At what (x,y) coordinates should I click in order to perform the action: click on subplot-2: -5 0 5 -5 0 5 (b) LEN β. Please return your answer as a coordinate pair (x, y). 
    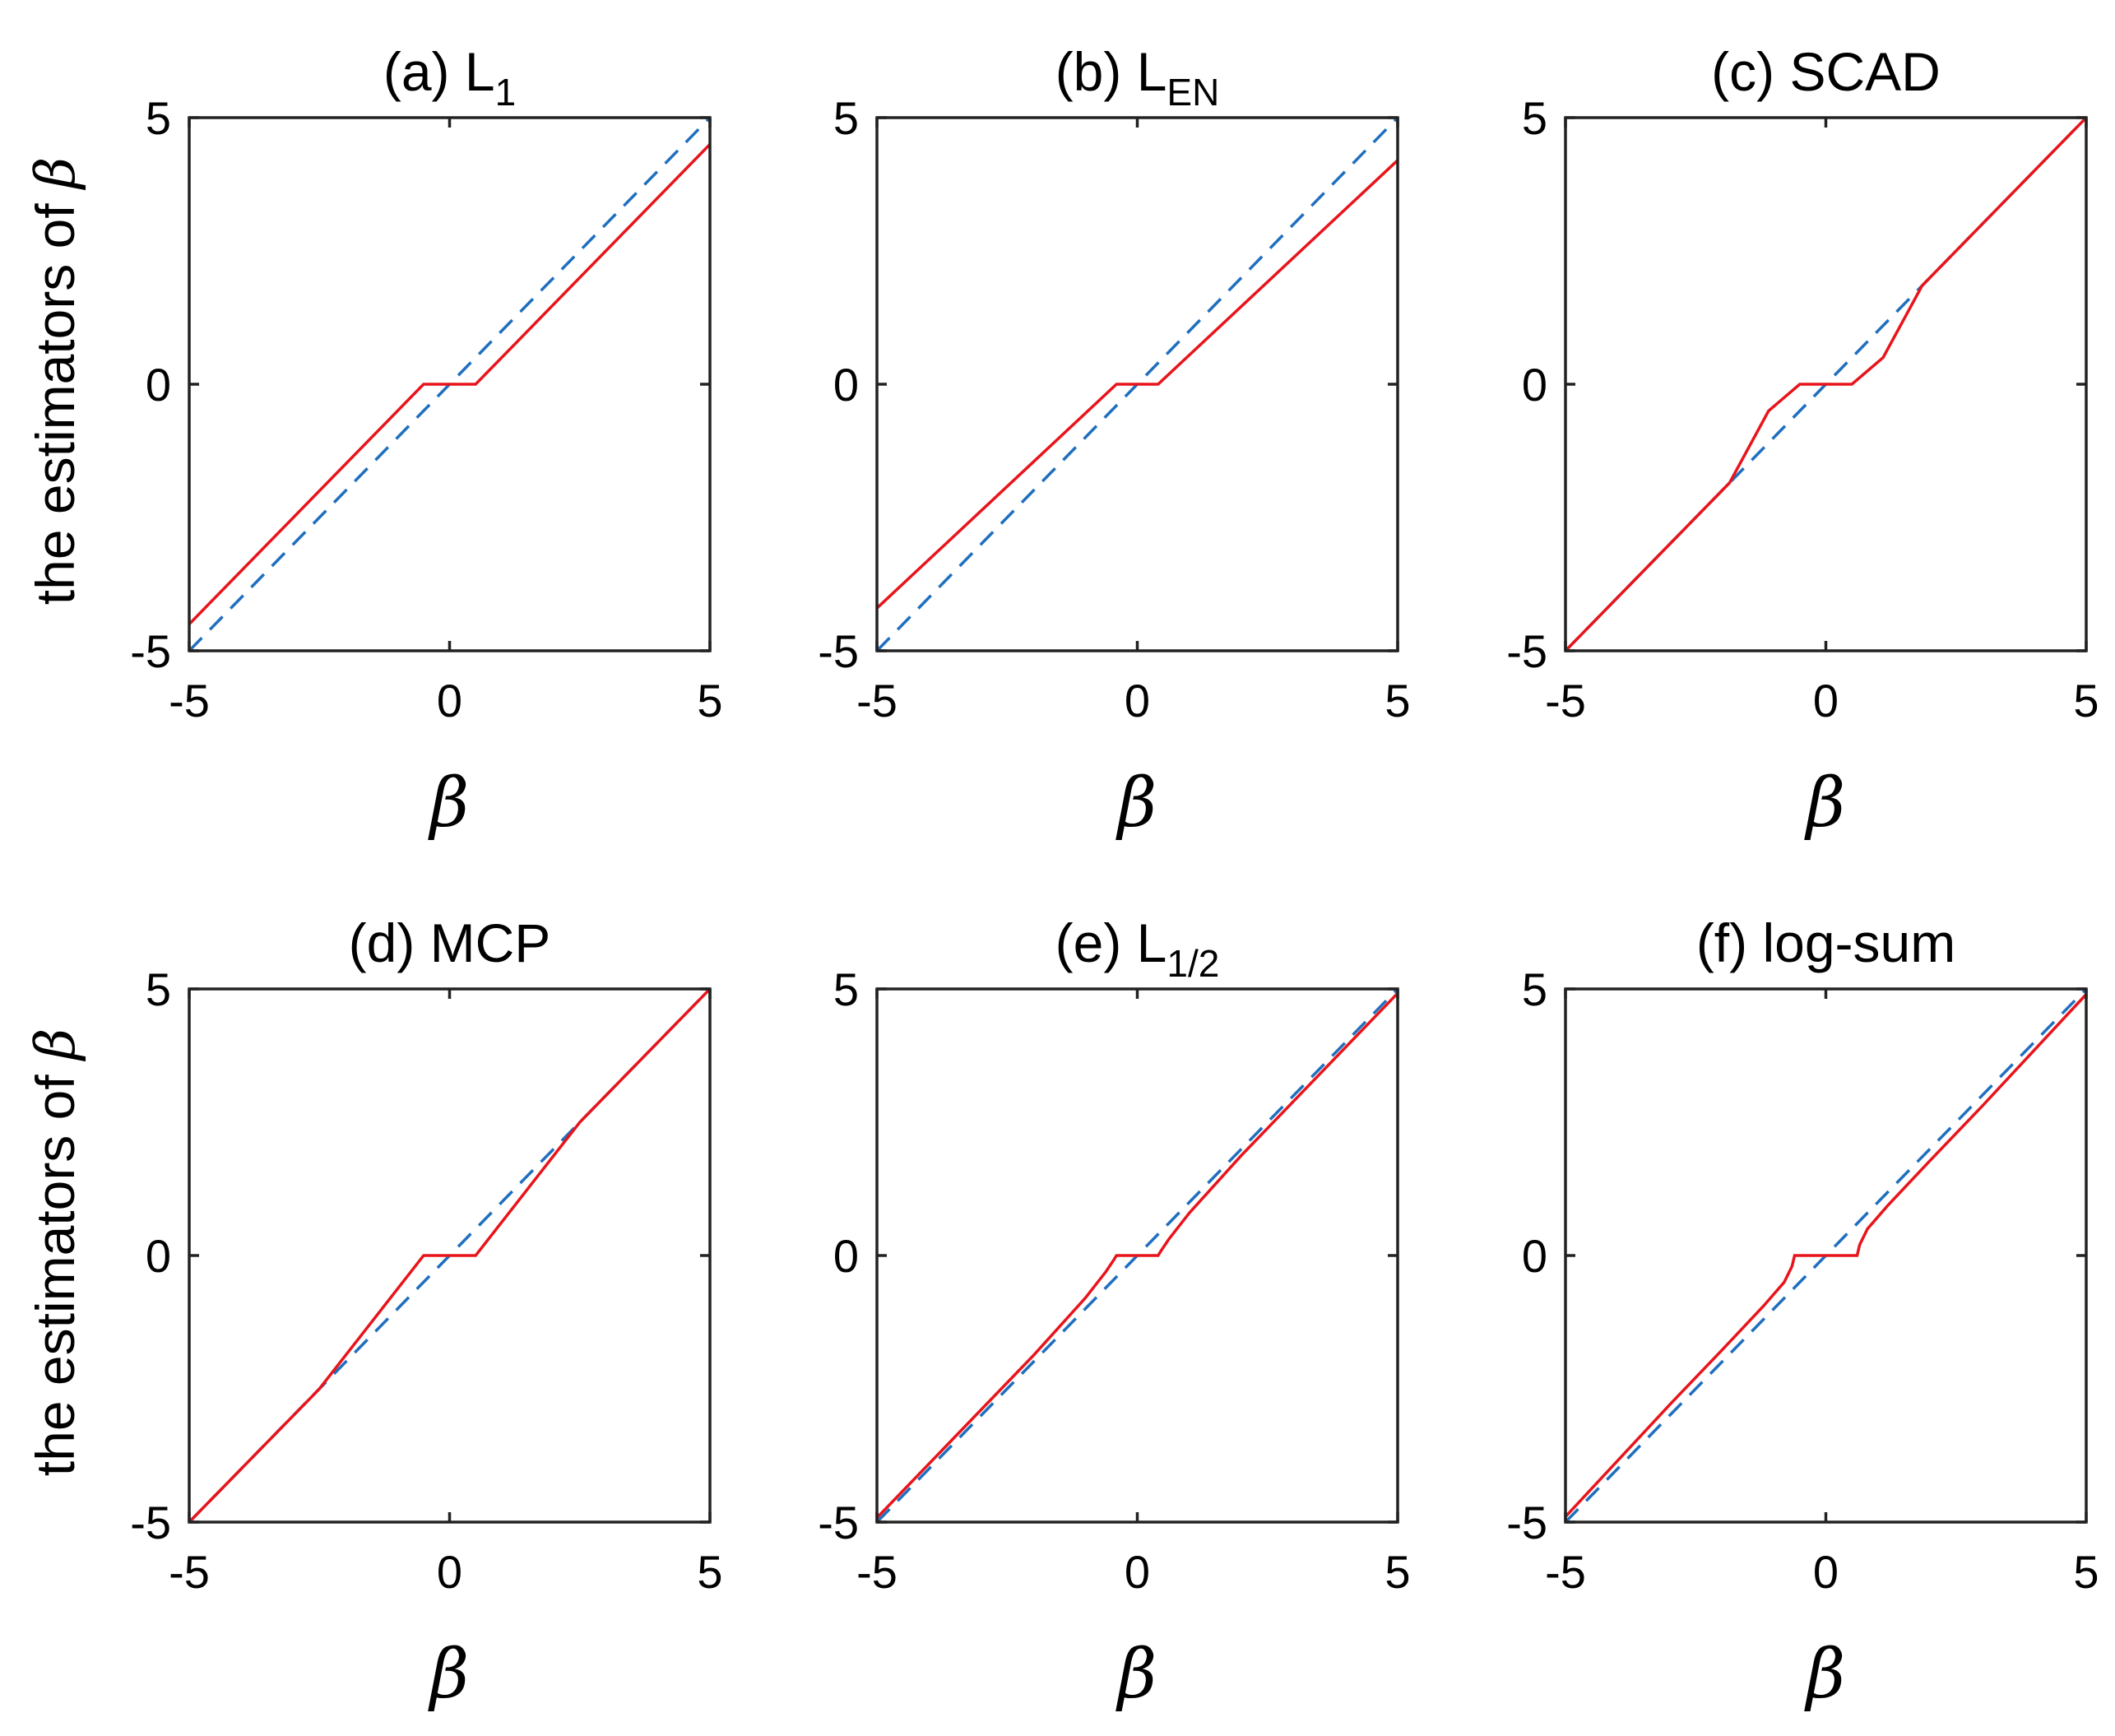
    Looking at the image, I should click on (1114, 441).